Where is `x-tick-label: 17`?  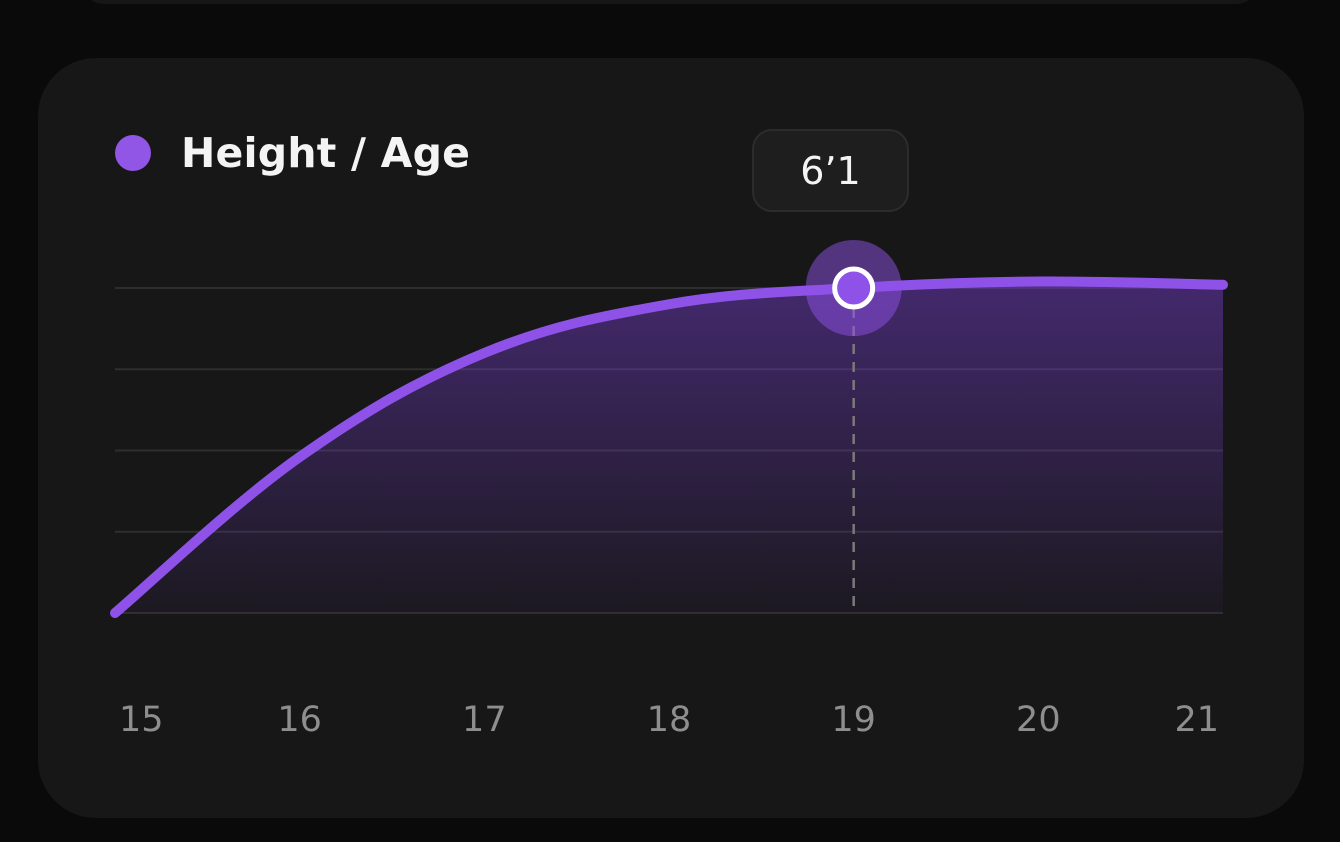 x-tick-label: 17 is located at coordinates (484, 720).